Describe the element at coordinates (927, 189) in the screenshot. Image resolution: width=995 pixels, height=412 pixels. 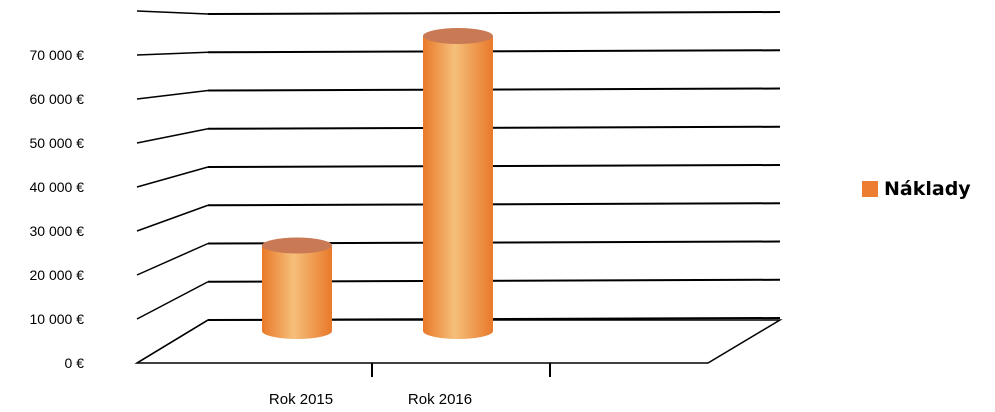
I see `legend-label: Náklady` at that location.